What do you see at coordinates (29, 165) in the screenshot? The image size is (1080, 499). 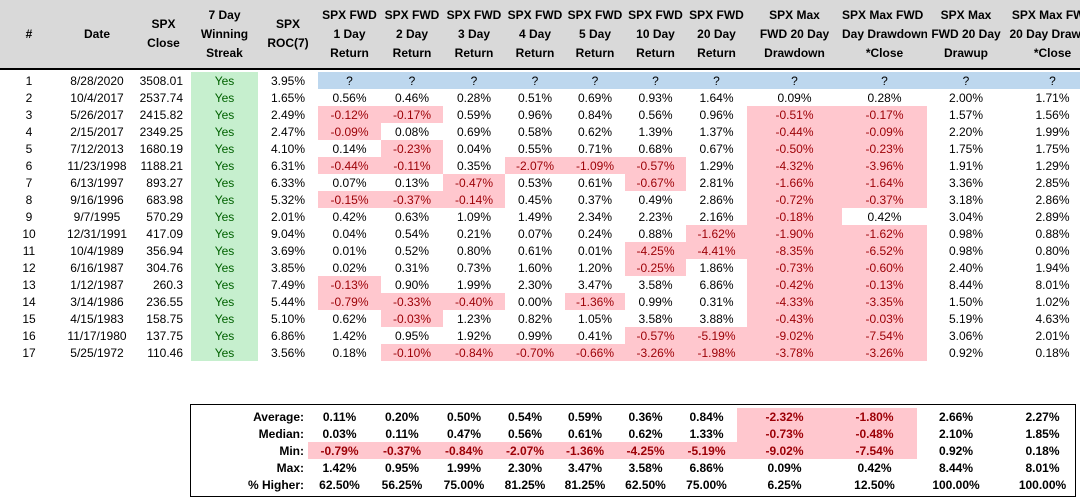 I see `table-cell: 6` at bounding box center [29, 165].